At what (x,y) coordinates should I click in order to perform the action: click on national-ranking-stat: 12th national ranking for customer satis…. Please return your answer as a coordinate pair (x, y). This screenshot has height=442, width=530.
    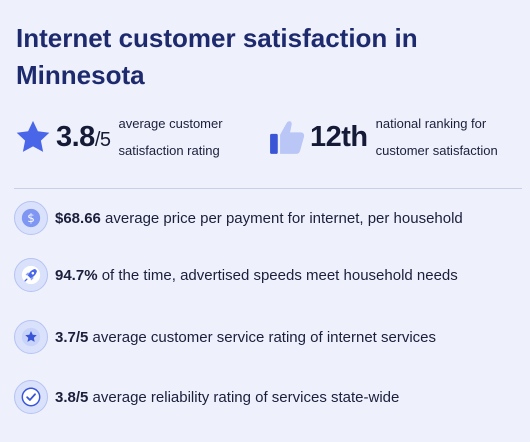
    Looking at the image, I should click on (383, 137).